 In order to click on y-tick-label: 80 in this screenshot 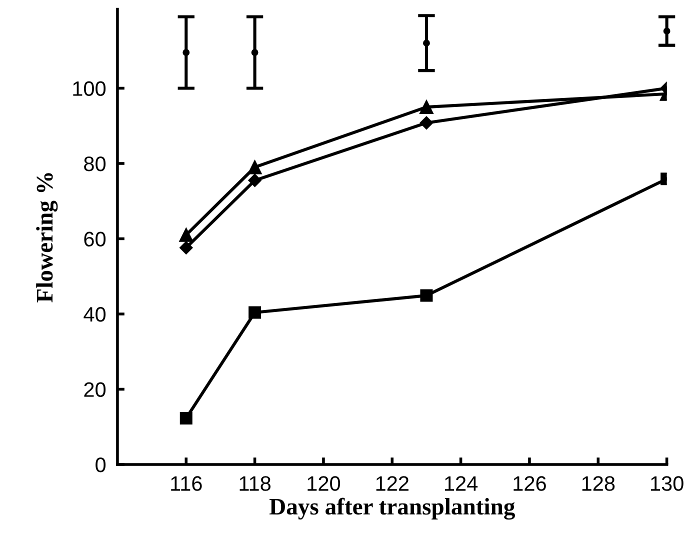, I will do `click(95, 164)`.